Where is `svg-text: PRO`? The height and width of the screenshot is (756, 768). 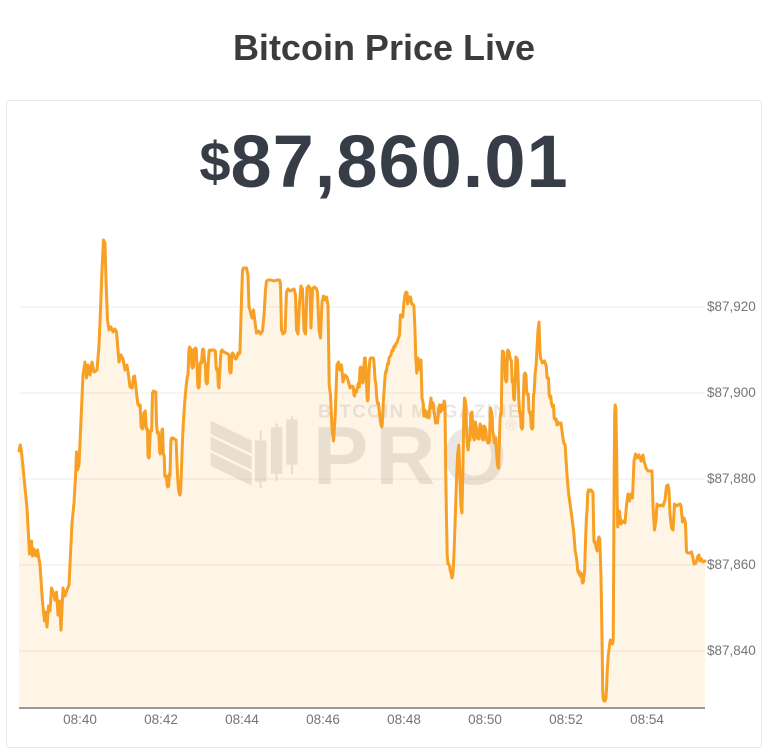
svg-text: PRO is located at coordinates (413, 455).